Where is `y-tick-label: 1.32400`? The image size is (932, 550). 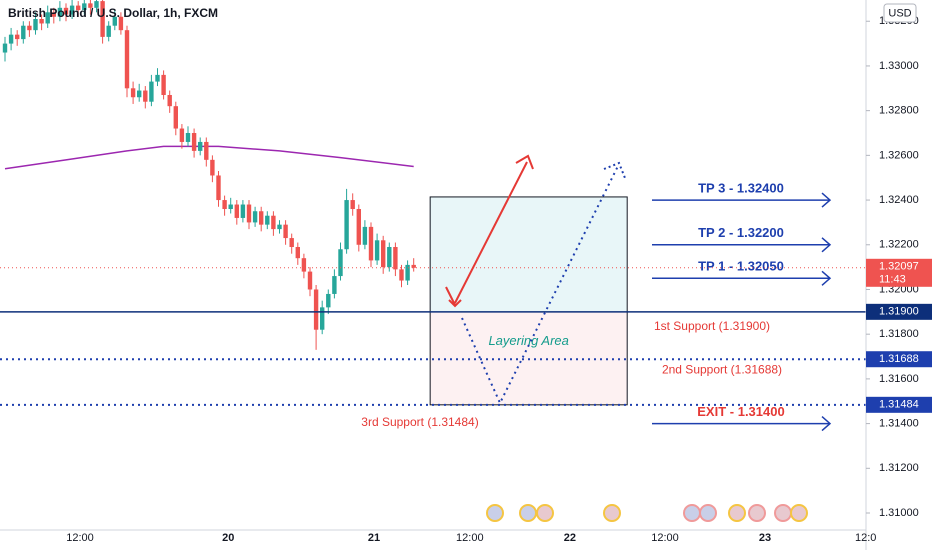
y-tick-label: 1.32400 is located at coordinates (899, 200).